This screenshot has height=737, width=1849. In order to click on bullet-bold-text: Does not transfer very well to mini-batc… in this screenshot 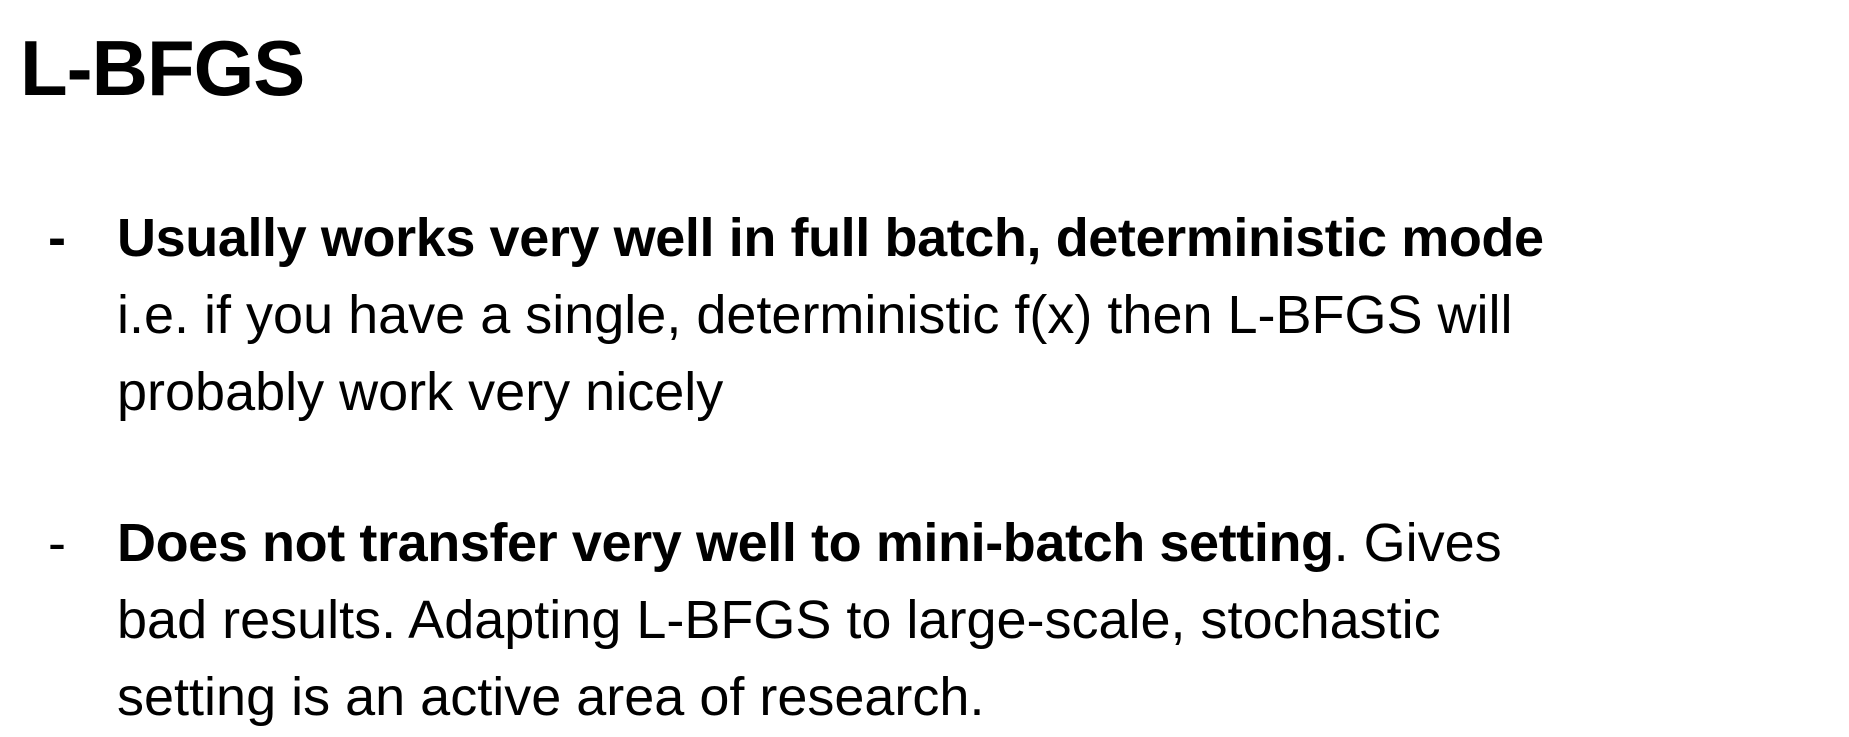, I will do `click(725, 543)`.